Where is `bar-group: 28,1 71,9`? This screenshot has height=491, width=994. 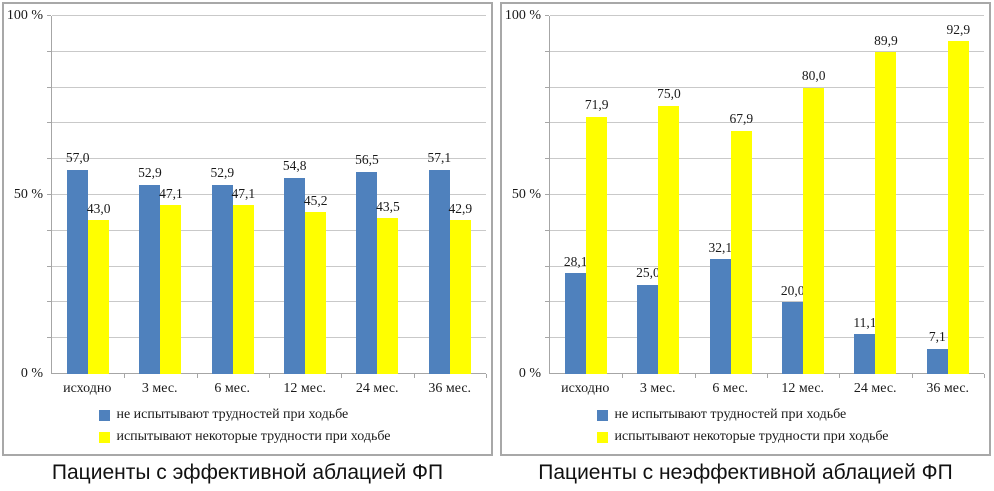 bar-group: 28,1 71,9 is located at coordinates (586, 195).